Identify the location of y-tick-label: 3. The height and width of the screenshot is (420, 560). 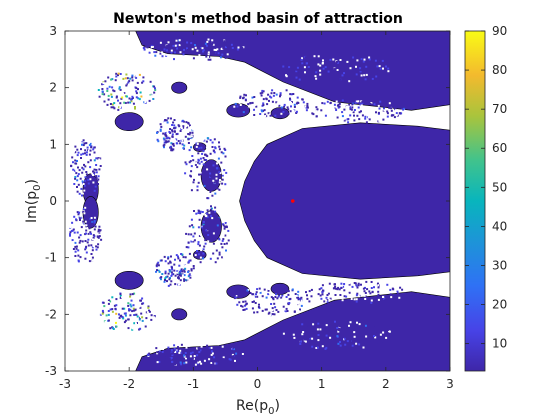
(53, 31).